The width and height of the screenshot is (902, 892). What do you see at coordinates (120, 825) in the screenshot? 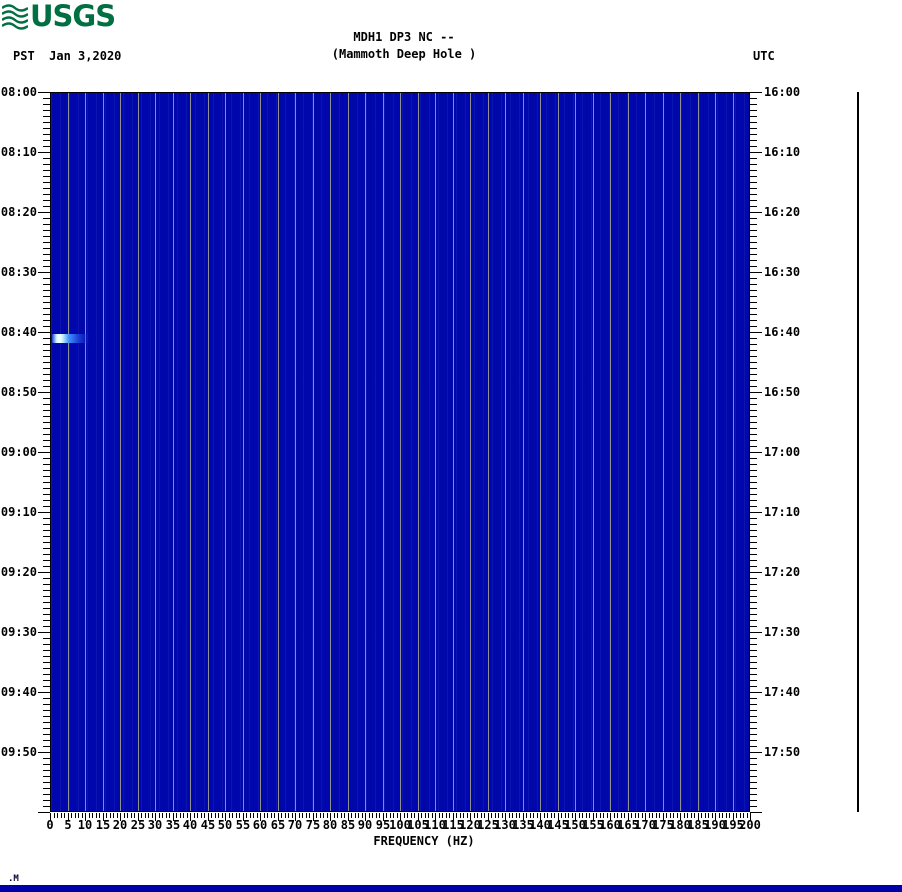
I see `x-axis-label: 20` at bounding box center [120, 825].